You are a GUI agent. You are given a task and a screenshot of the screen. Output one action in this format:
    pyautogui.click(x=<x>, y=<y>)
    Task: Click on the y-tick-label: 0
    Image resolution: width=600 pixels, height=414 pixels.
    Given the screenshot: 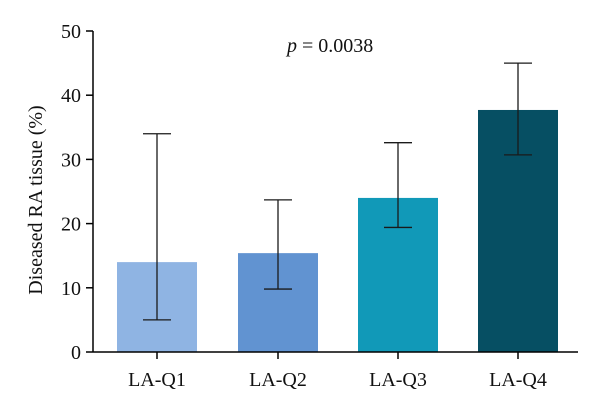 What is the action you would take?
    pyautogui.click(x=76, y=353)
    